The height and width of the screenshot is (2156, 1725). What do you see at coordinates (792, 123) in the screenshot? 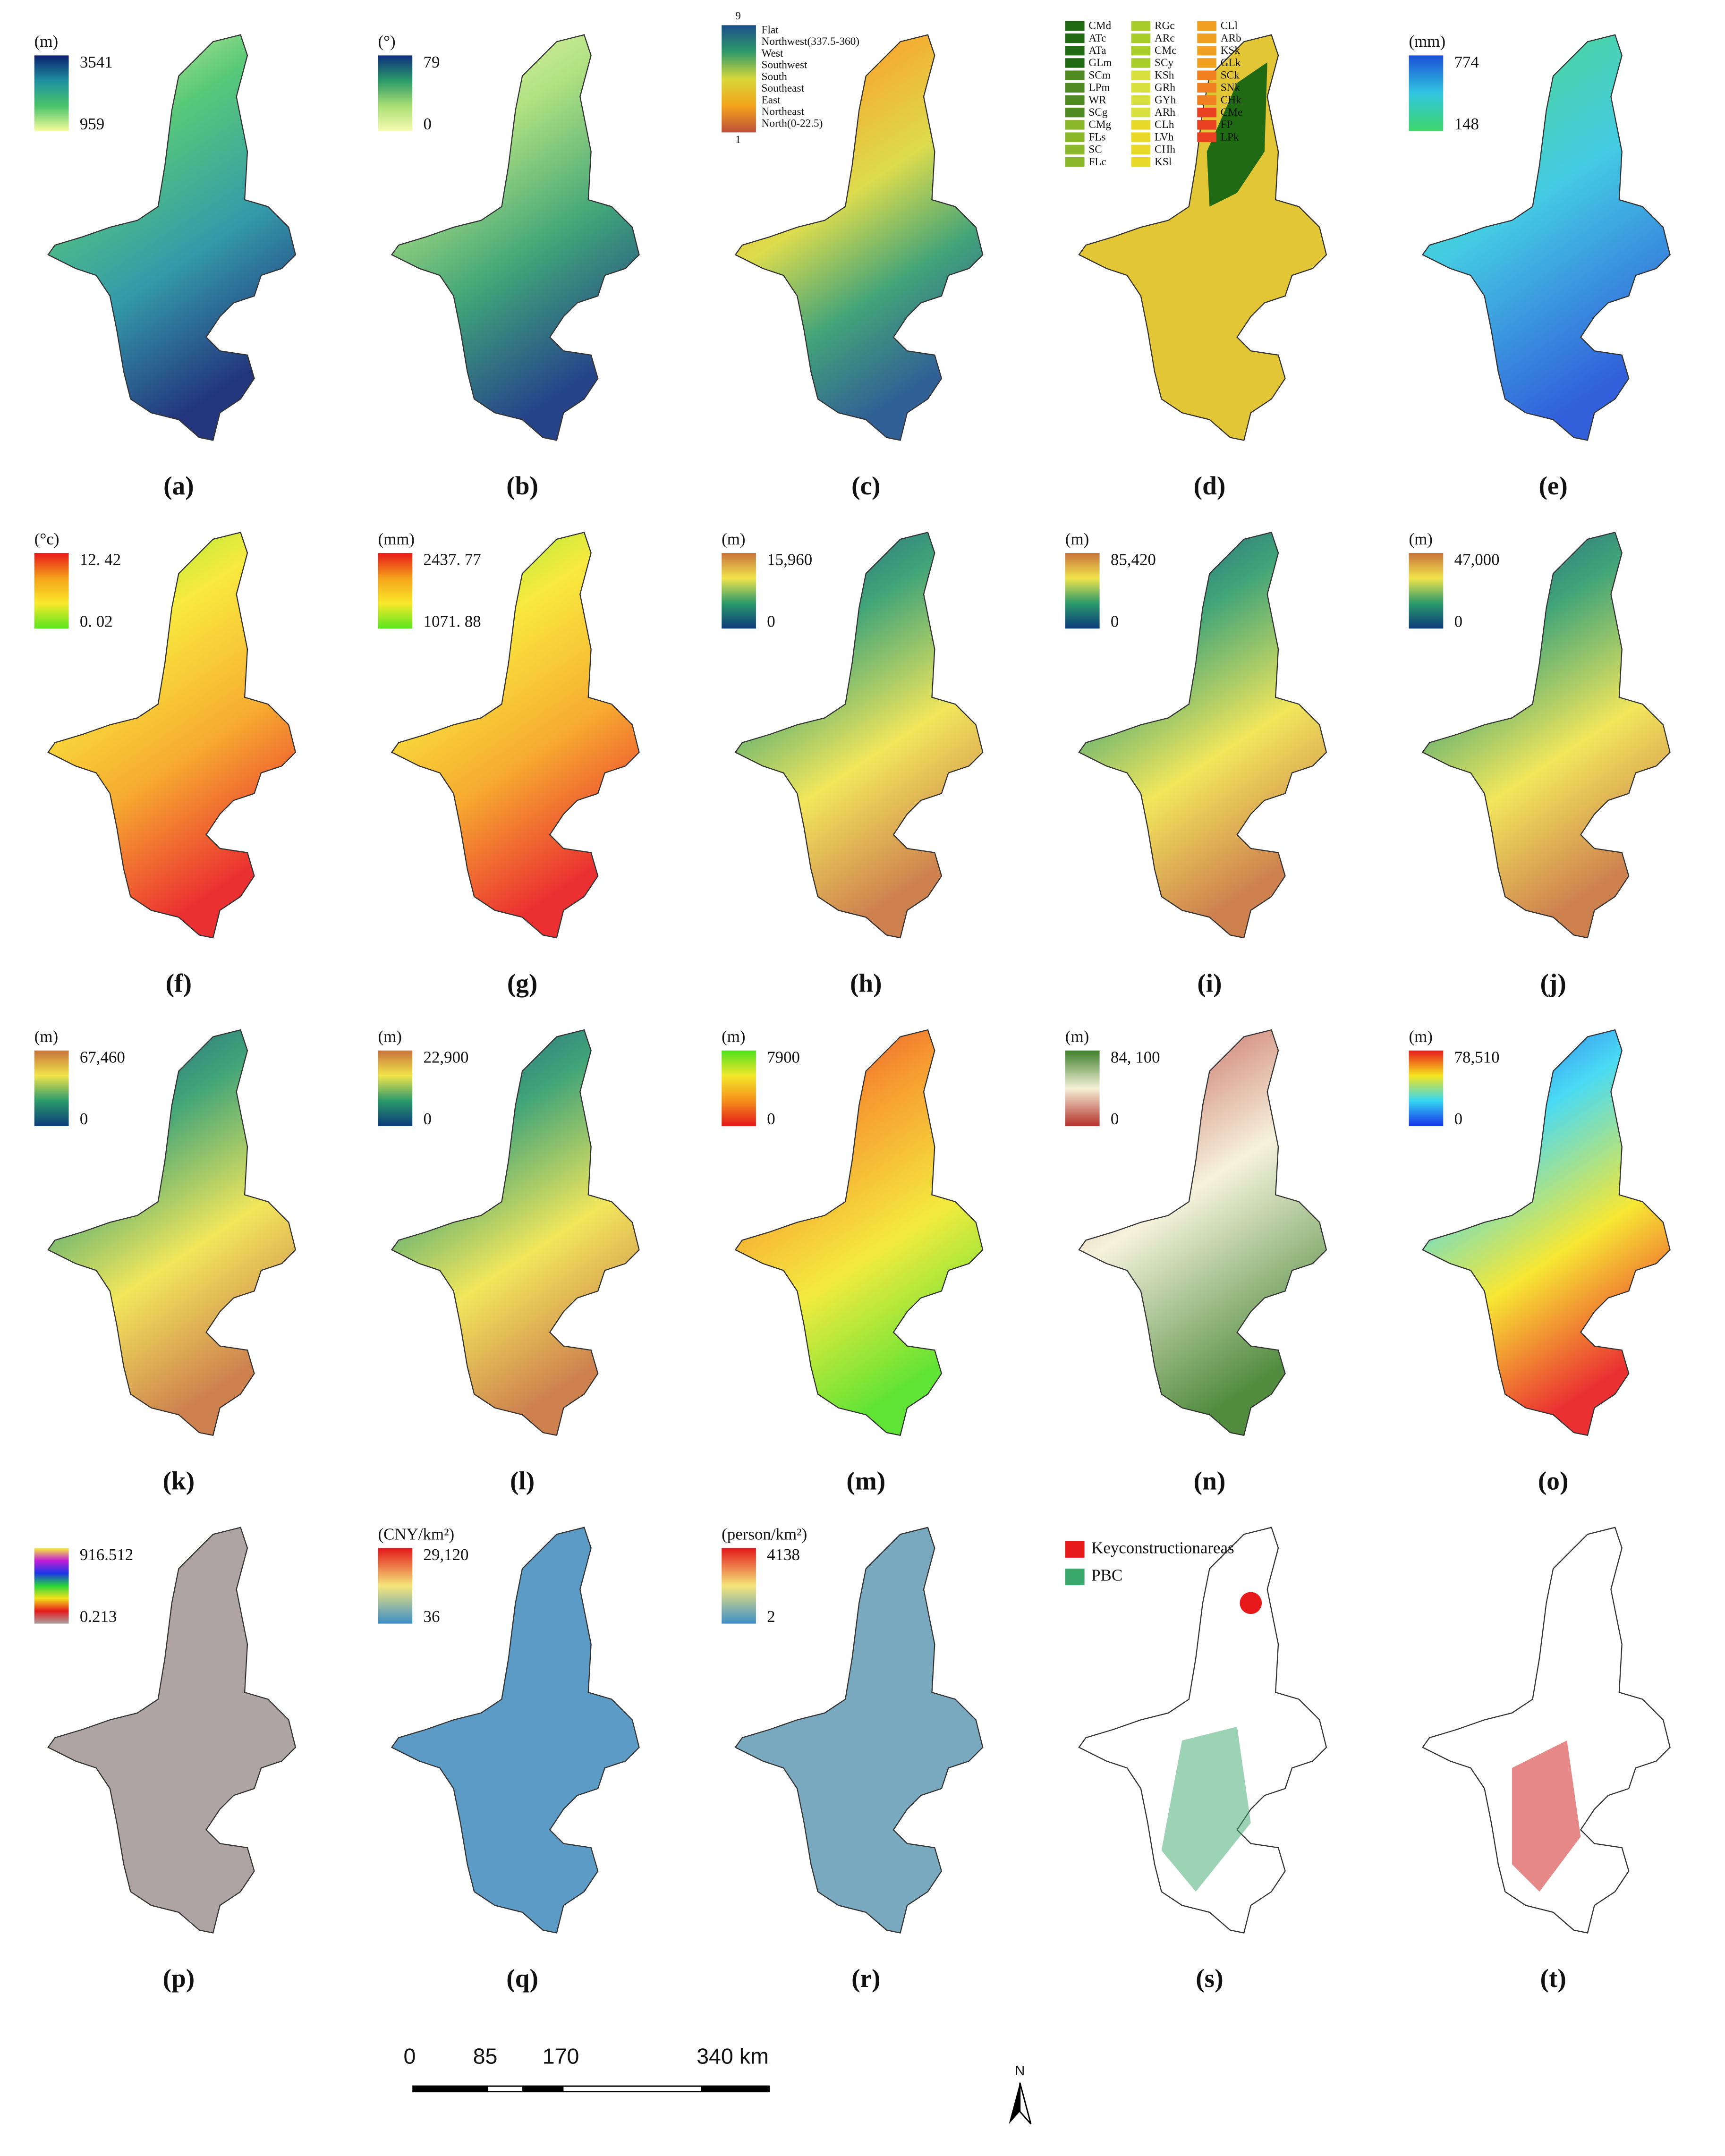
I see `legend-item: North(0-22.5)` at bounding box center [792, 123].